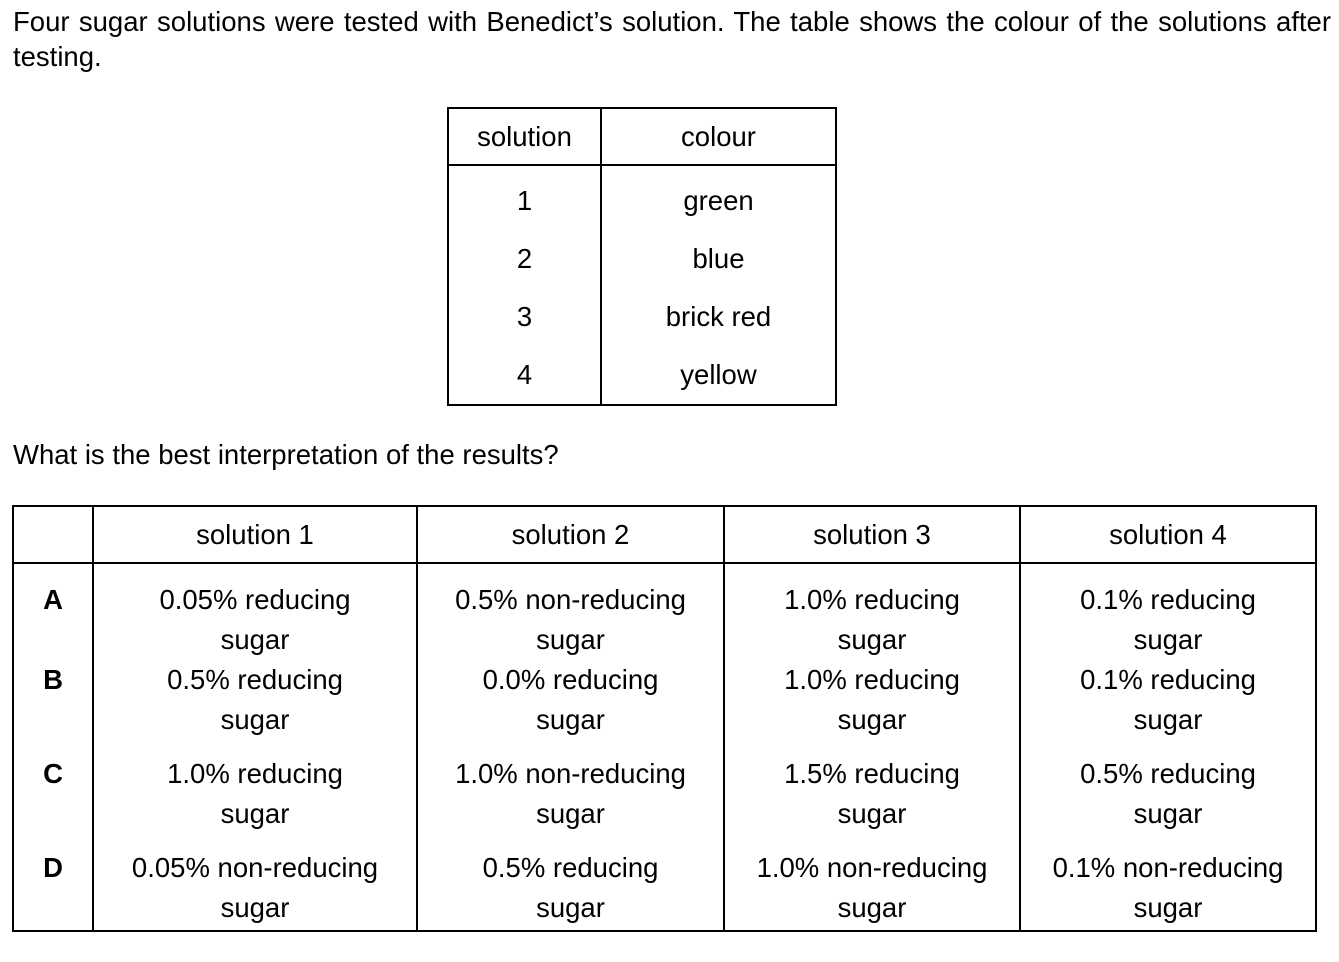 Image resolution: width=1339 pixels, height=962 pixels. I want to click on table-row: 3 brick red, so click(642, 317).